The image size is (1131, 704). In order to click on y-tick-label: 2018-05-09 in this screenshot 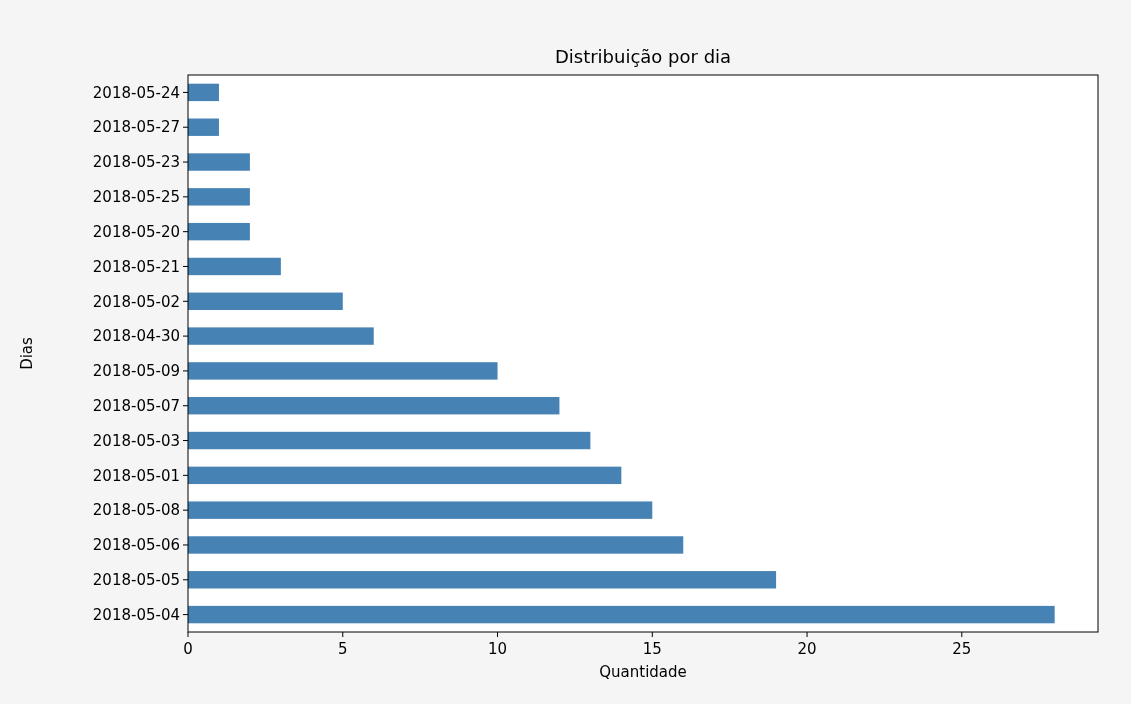, I will do `click(136, 371)`.